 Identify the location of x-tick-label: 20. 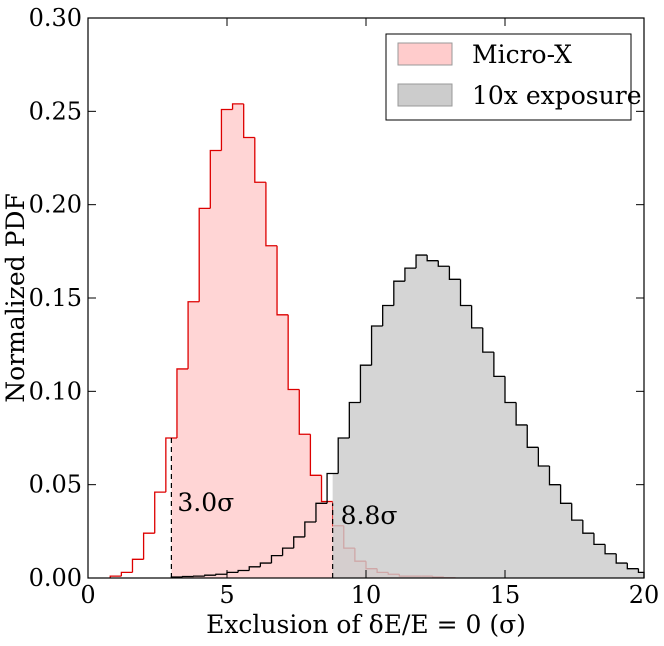
(644, 595).